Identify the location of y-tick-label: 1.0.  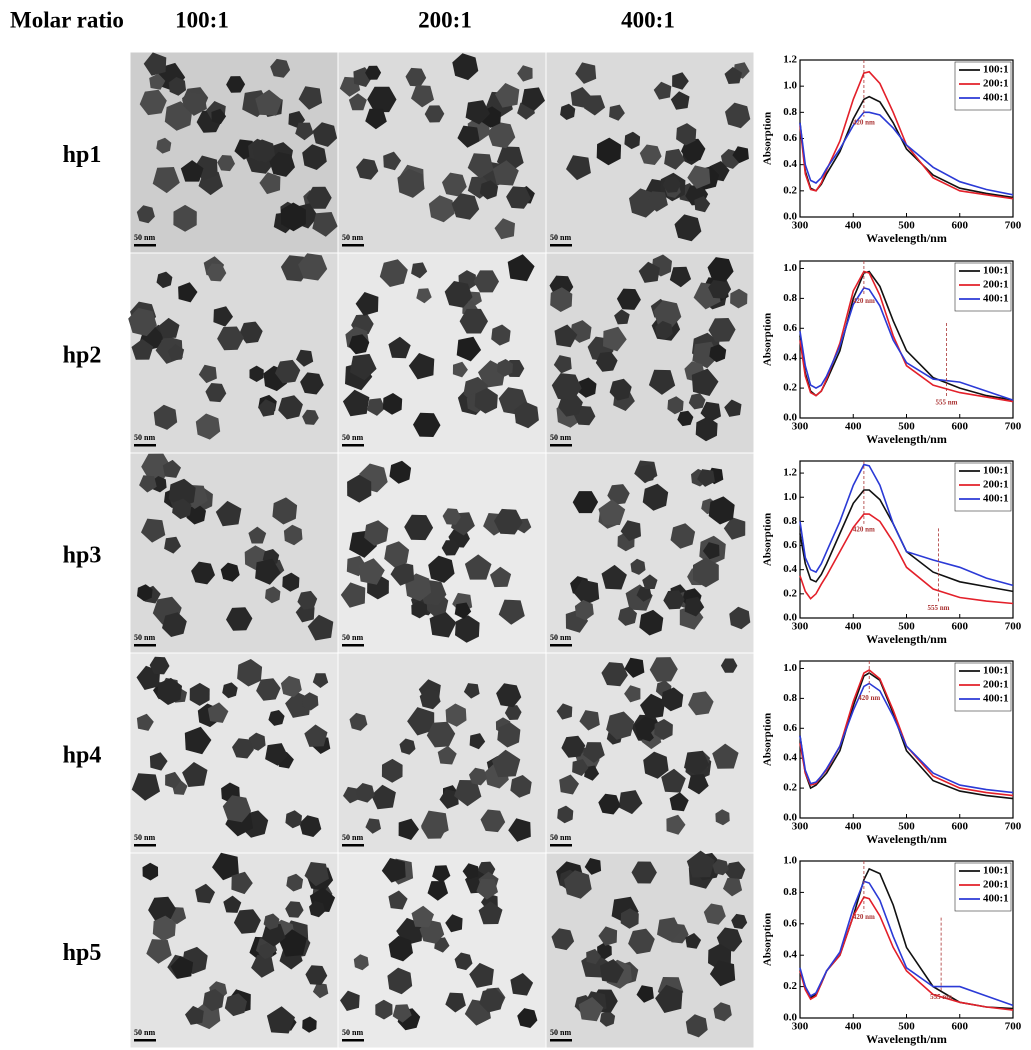
(790, 668).